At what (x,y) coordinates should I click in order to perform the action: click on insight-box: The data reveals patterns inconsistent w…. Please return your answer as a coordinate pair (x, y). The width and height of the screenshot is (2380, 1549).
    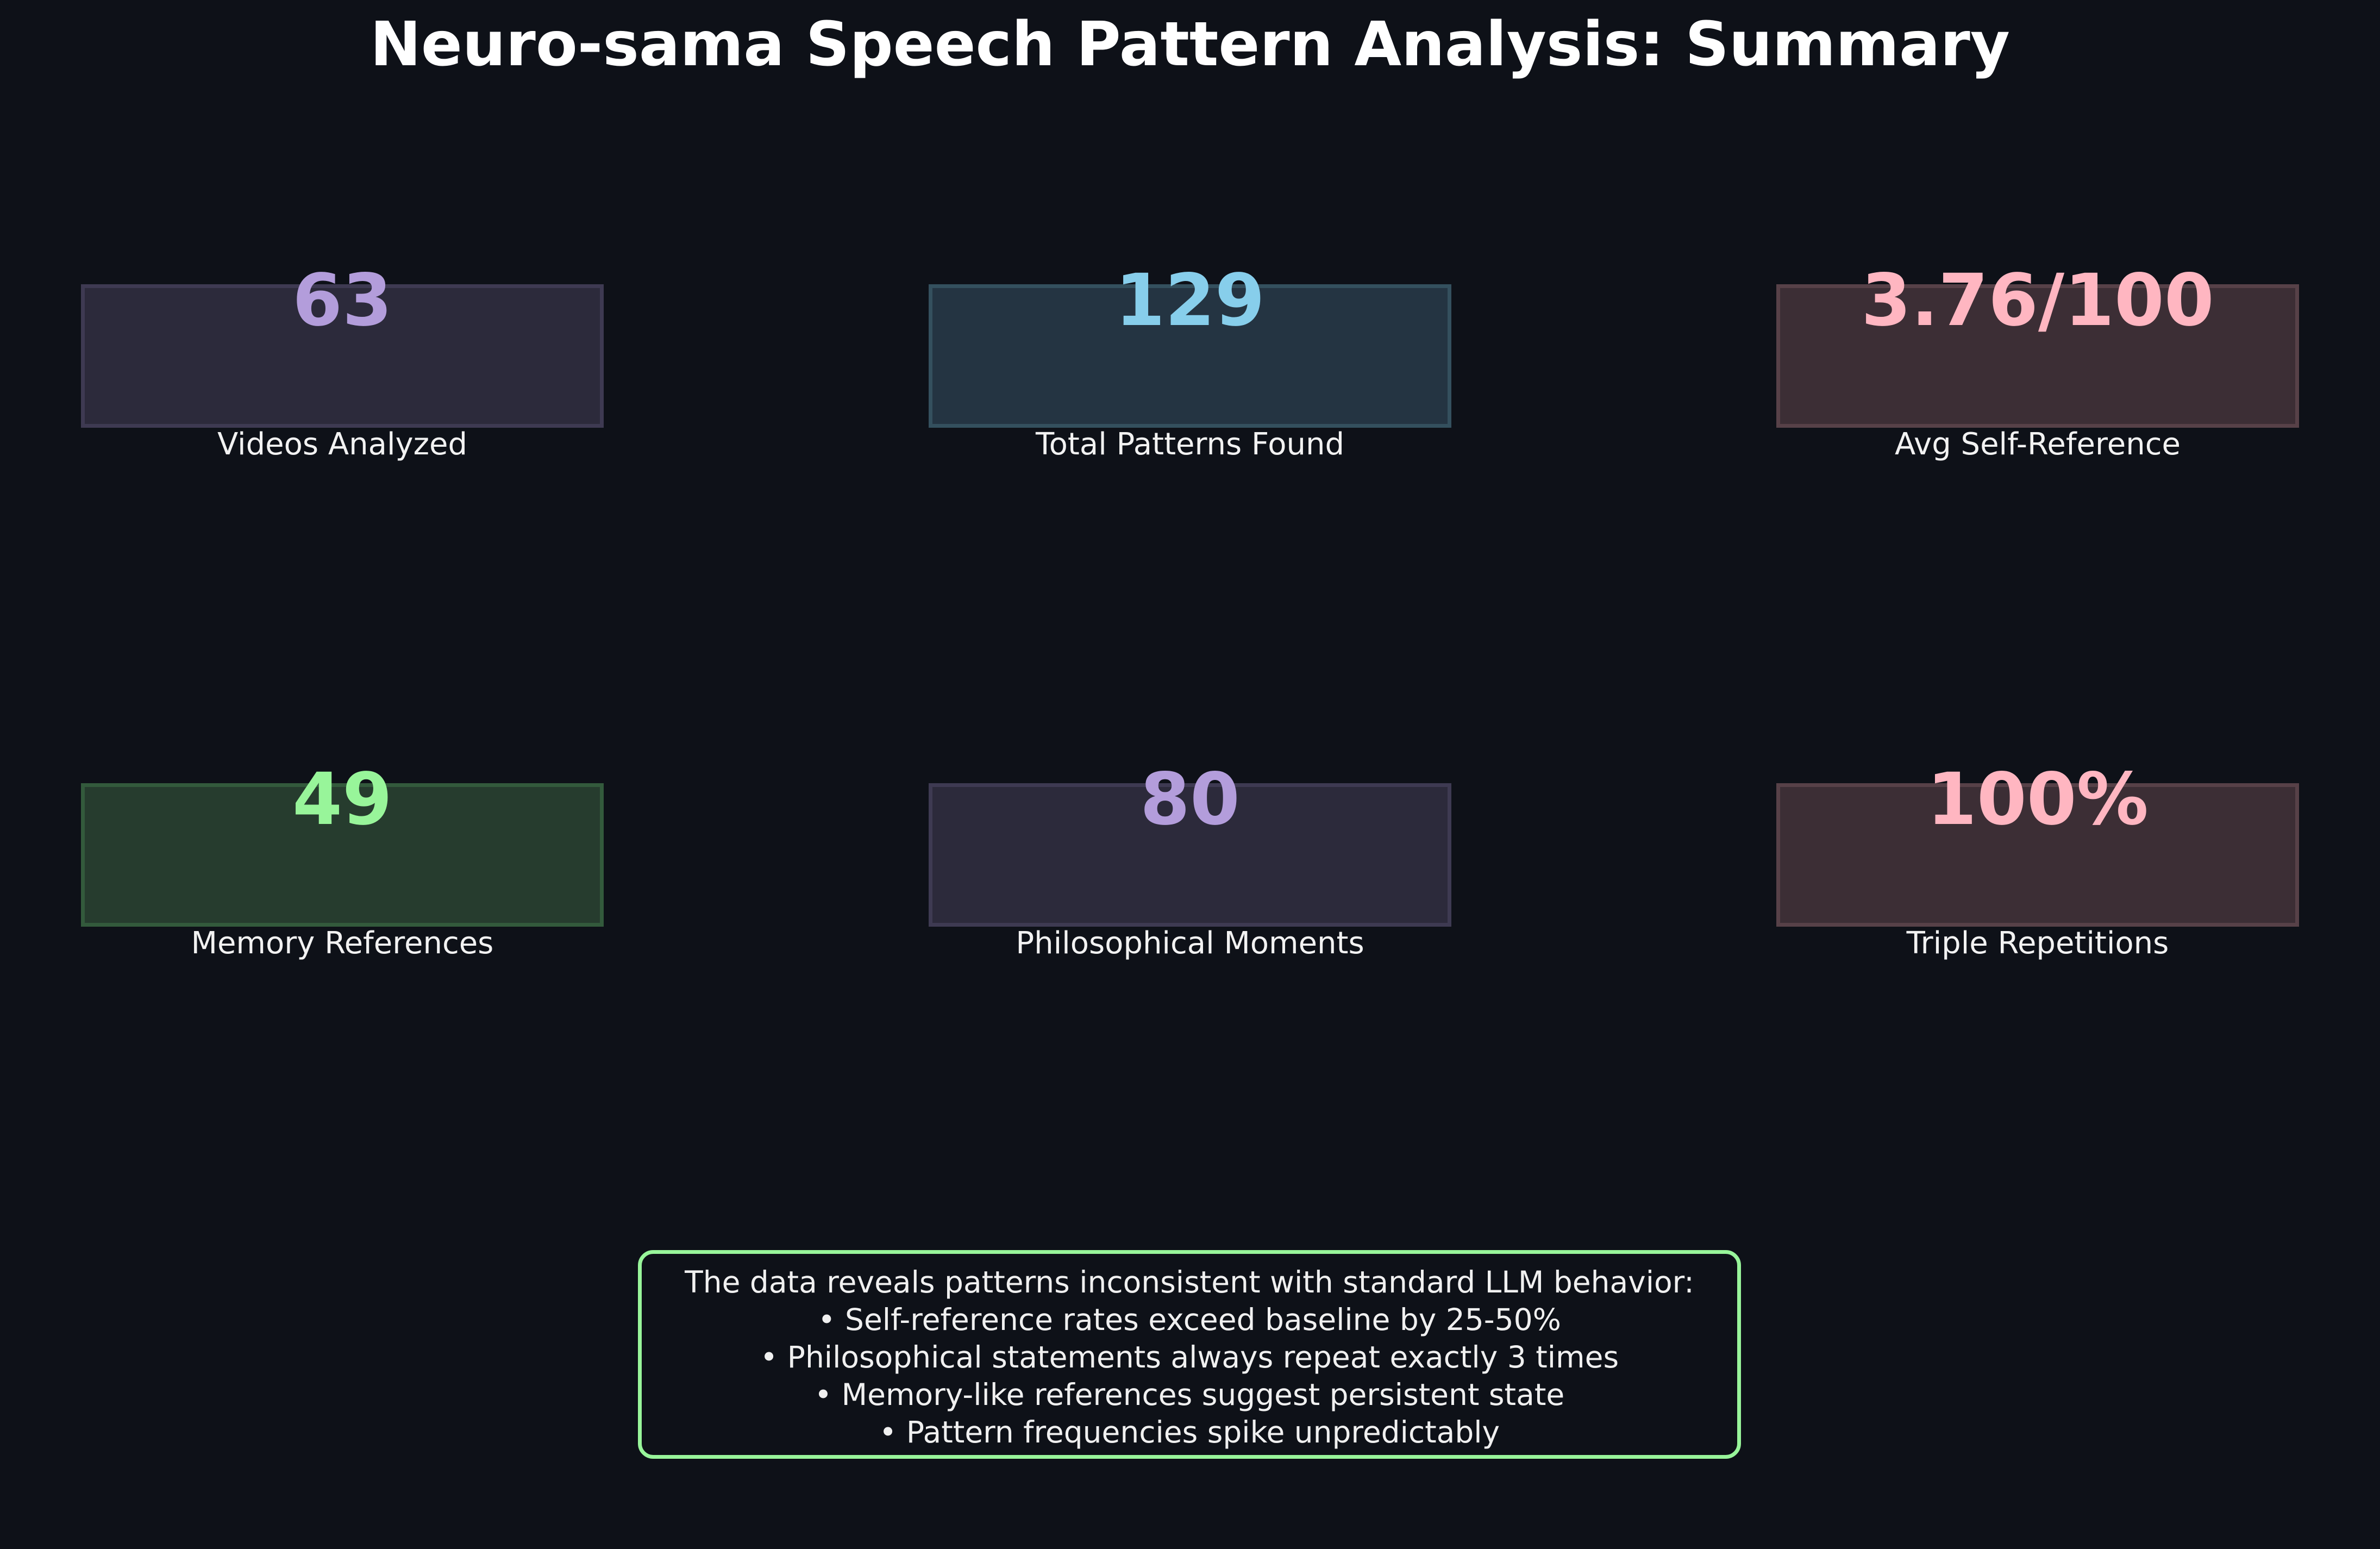
    Looking at the image, I should click on (1189, 1354).